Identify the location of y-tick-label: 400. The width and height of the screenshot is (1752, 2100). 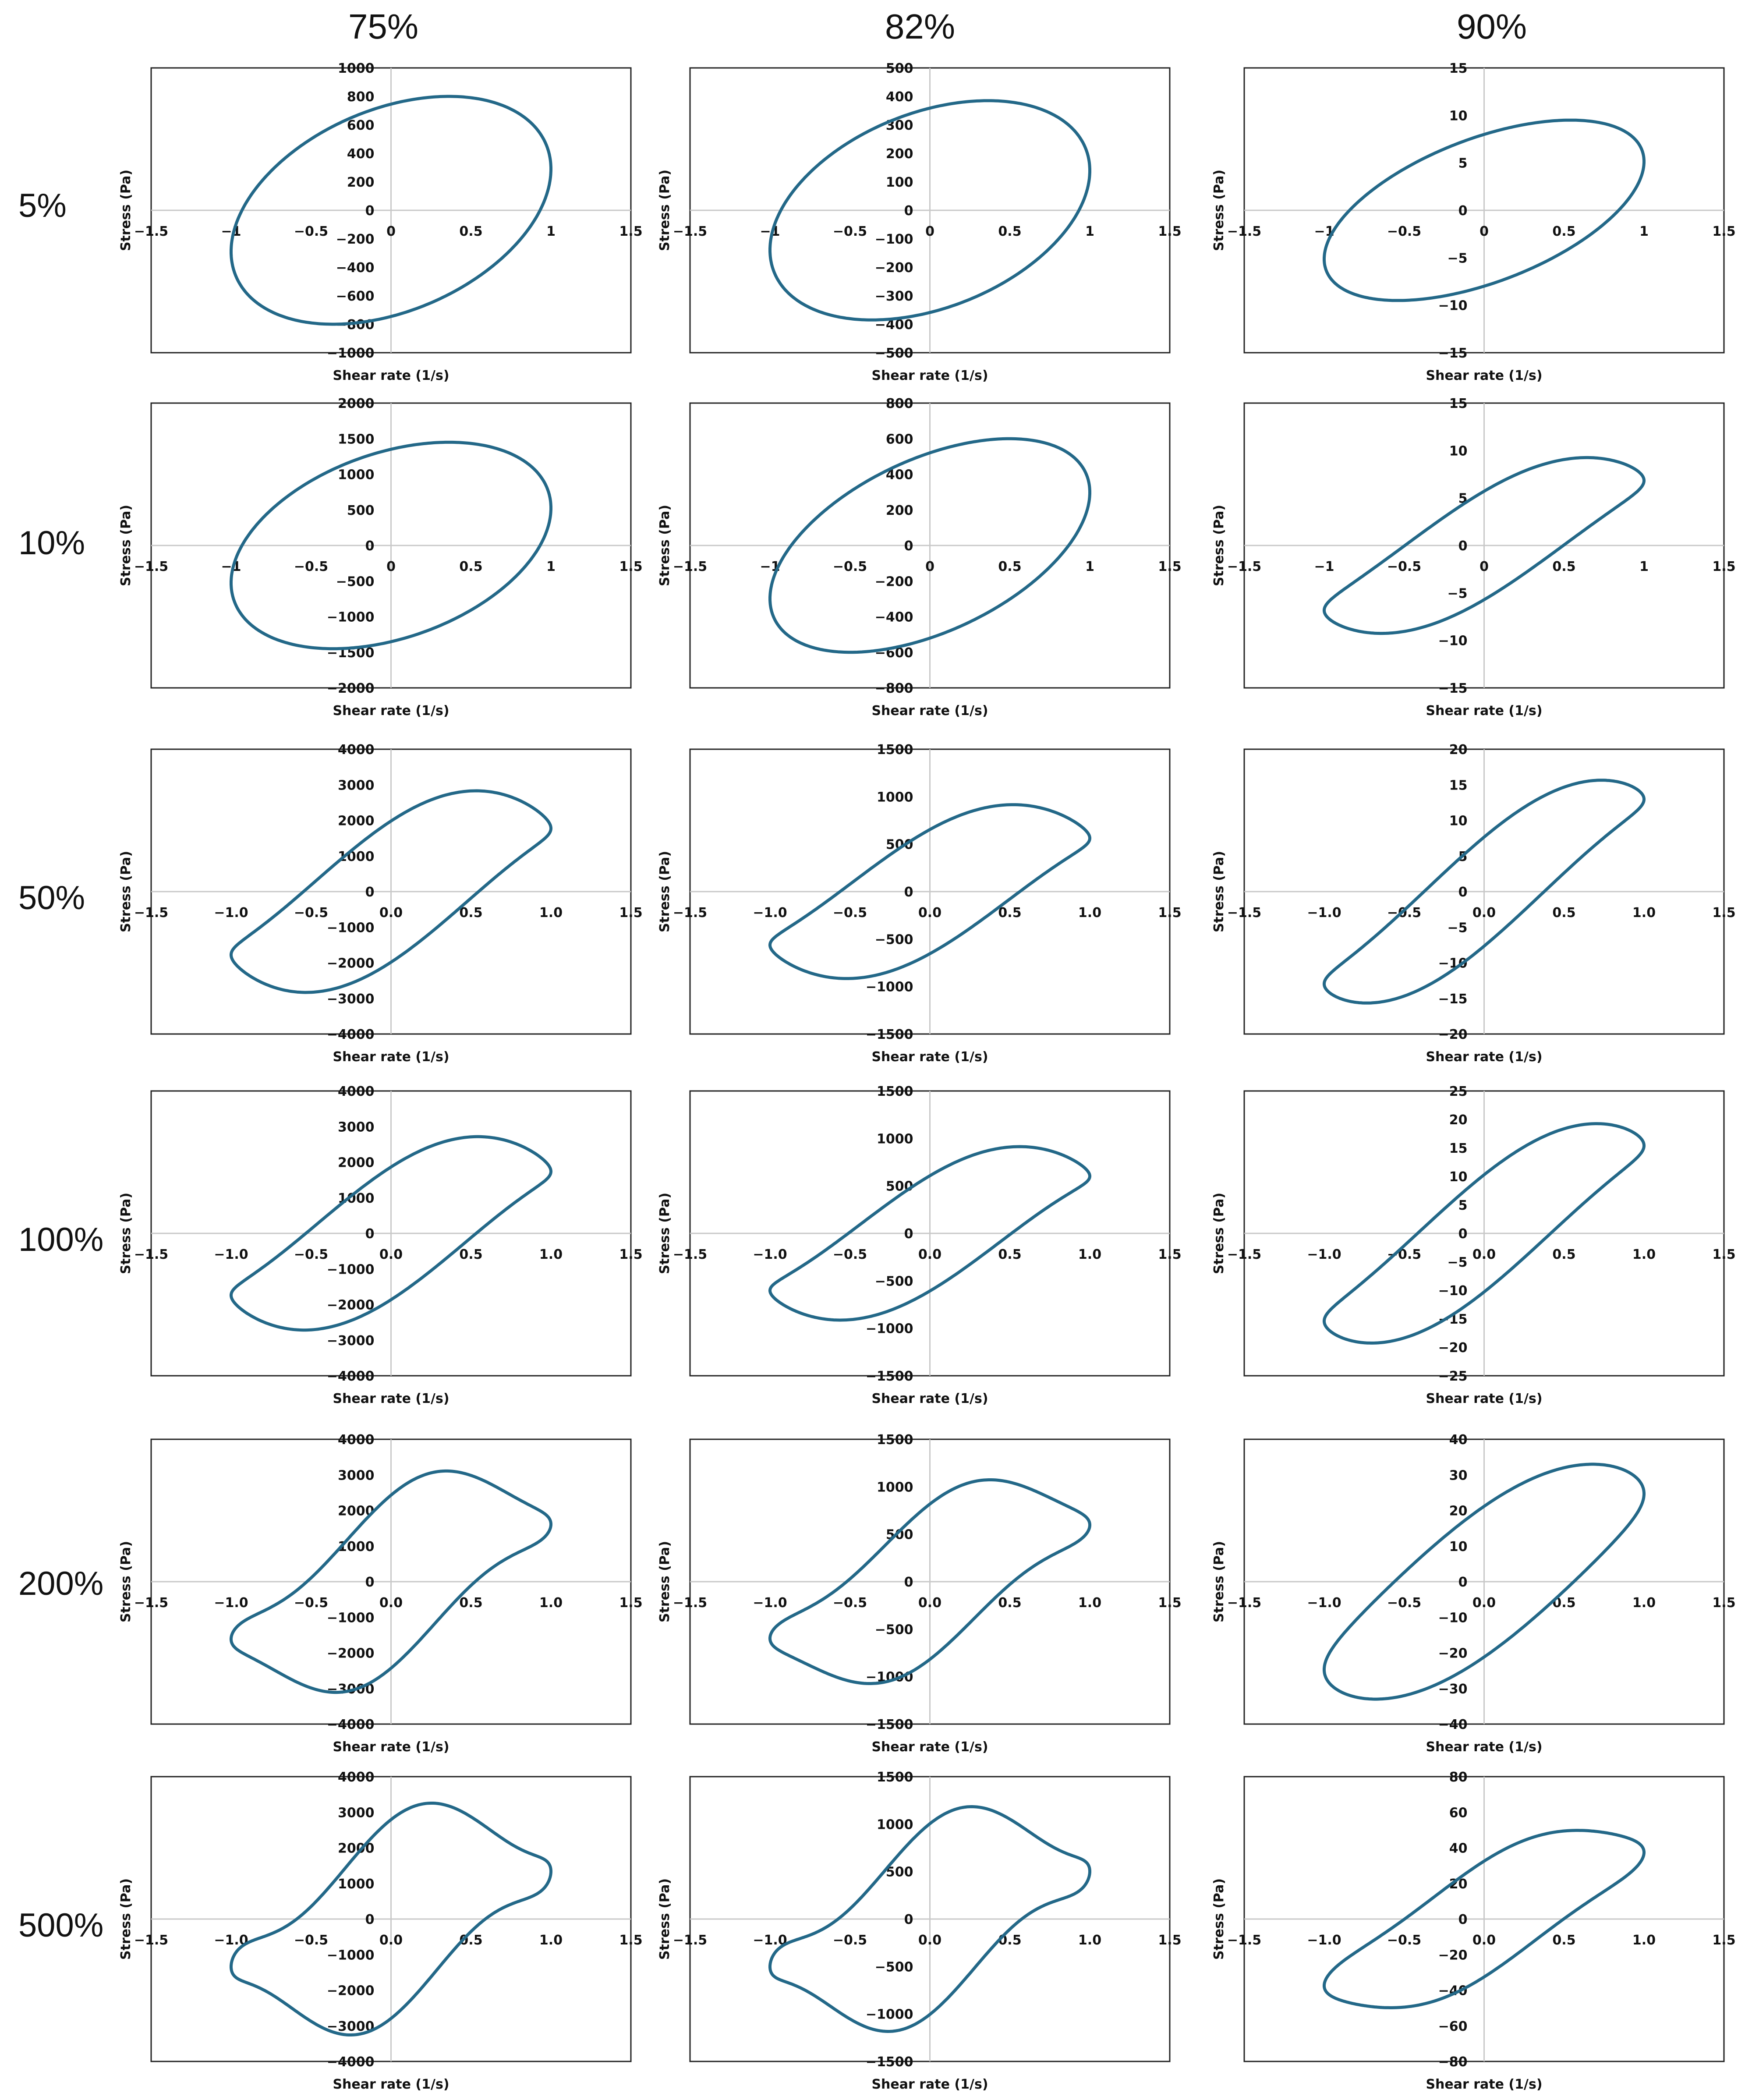
(361, 154).